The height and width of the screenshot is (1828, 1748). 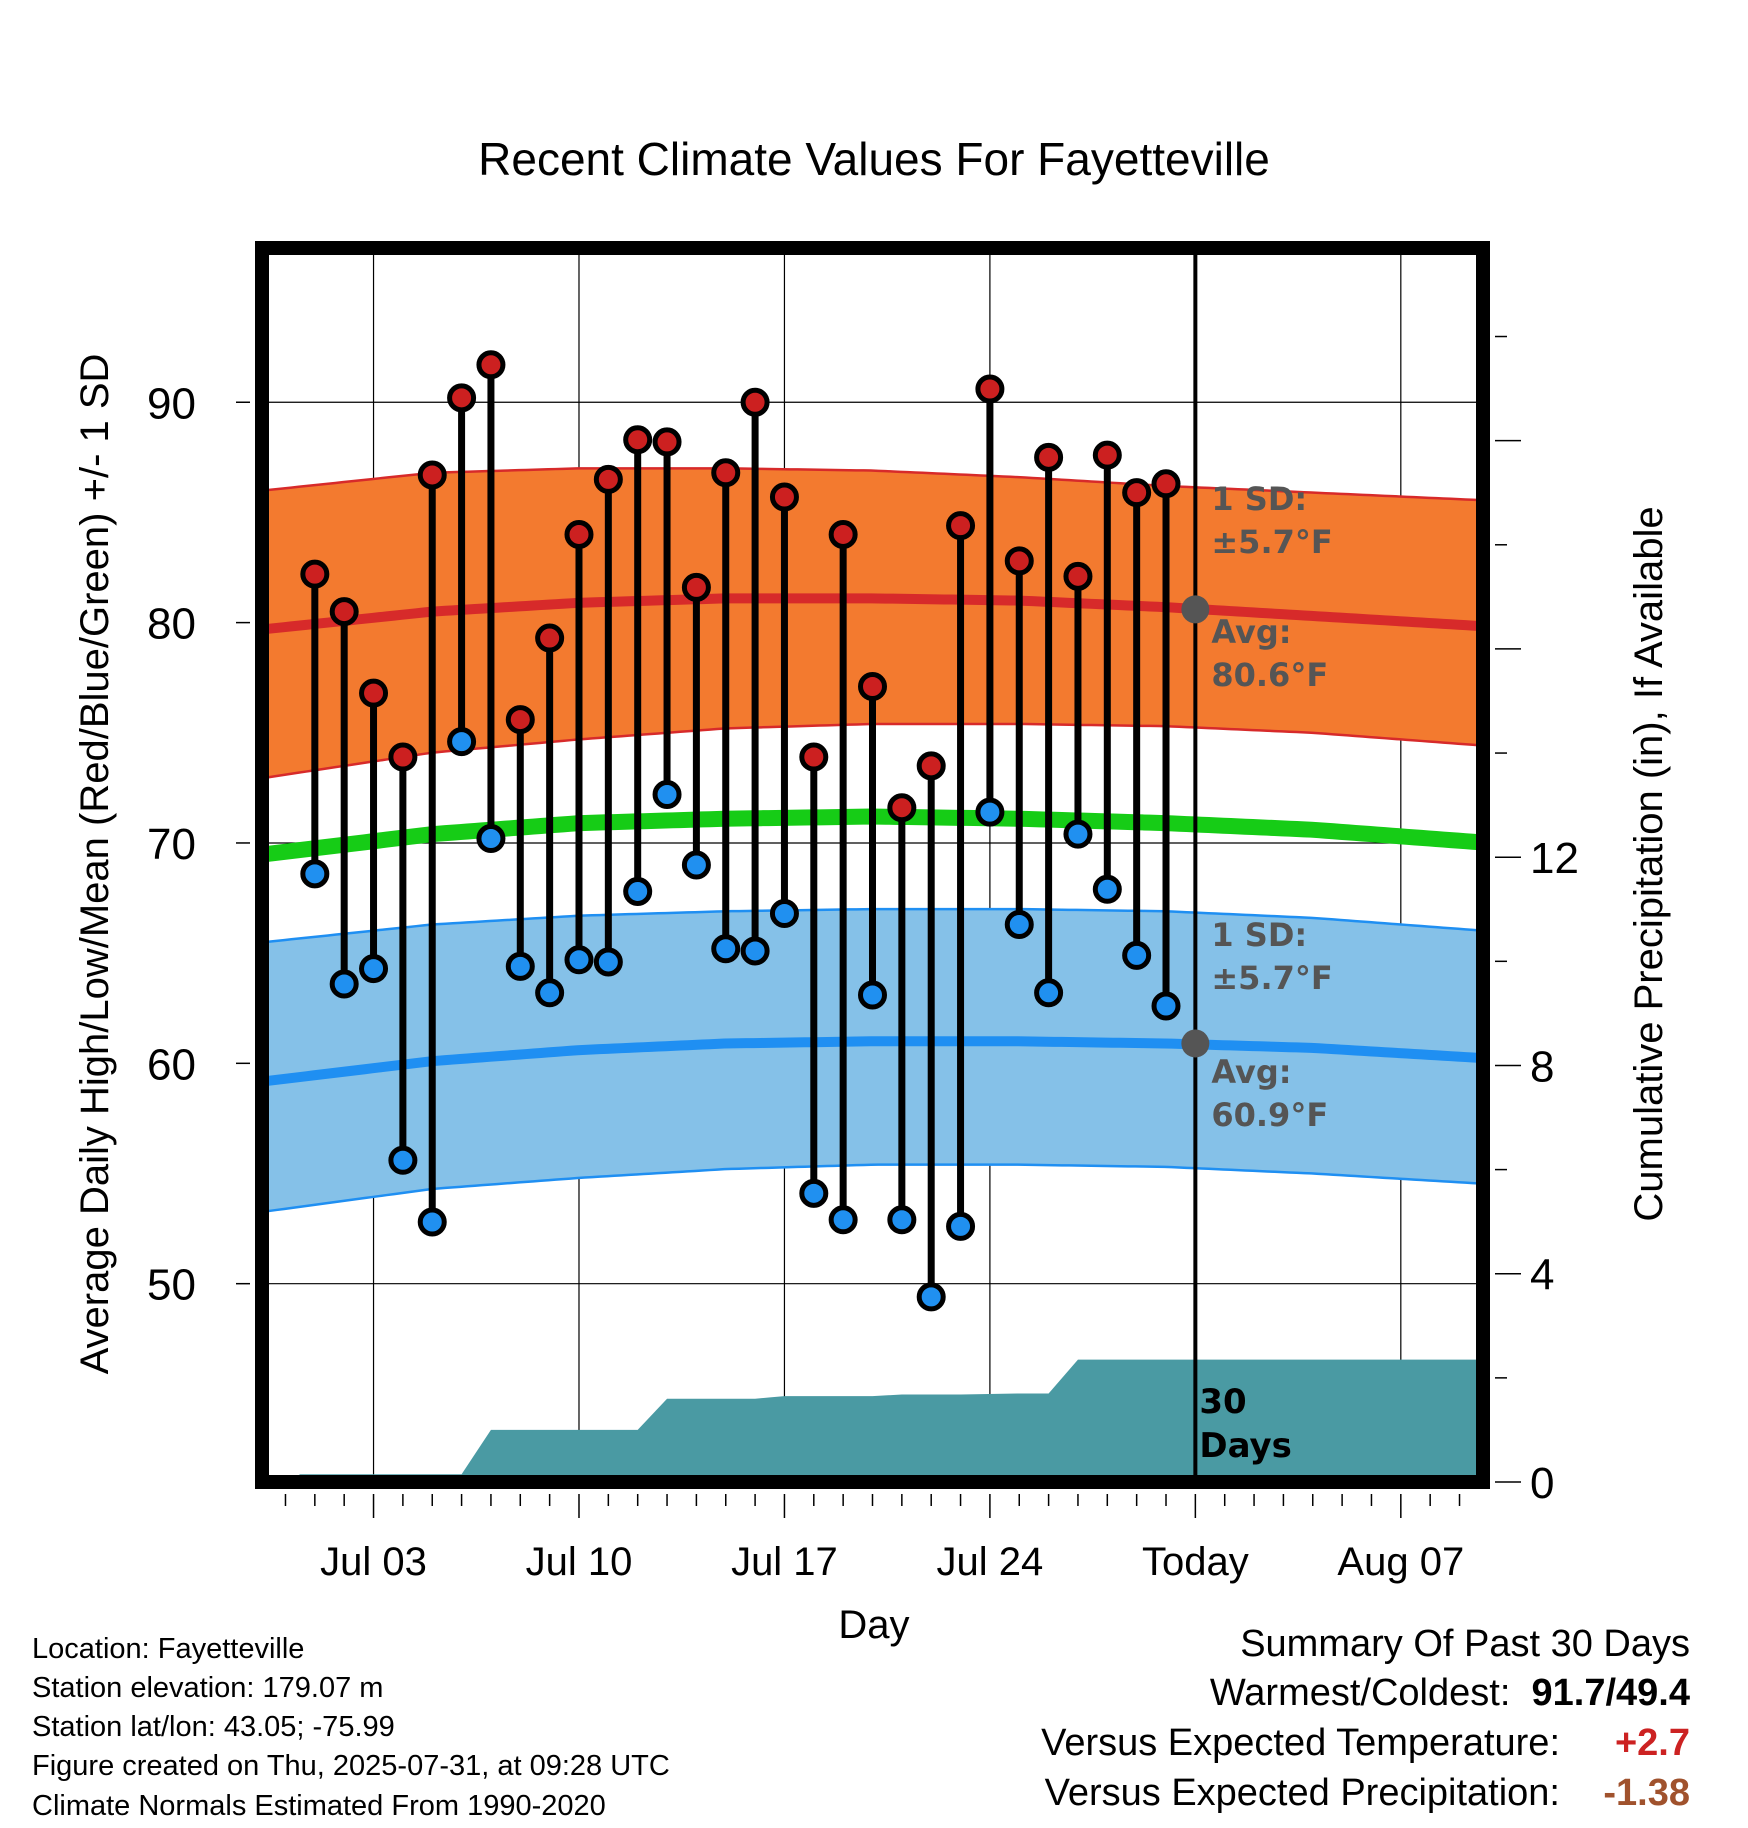 What do you see at coordinates (1400, 1562) in the screenshot?
I see `x-tick-label: Aug 07` at bounding box center [1400, 1562].